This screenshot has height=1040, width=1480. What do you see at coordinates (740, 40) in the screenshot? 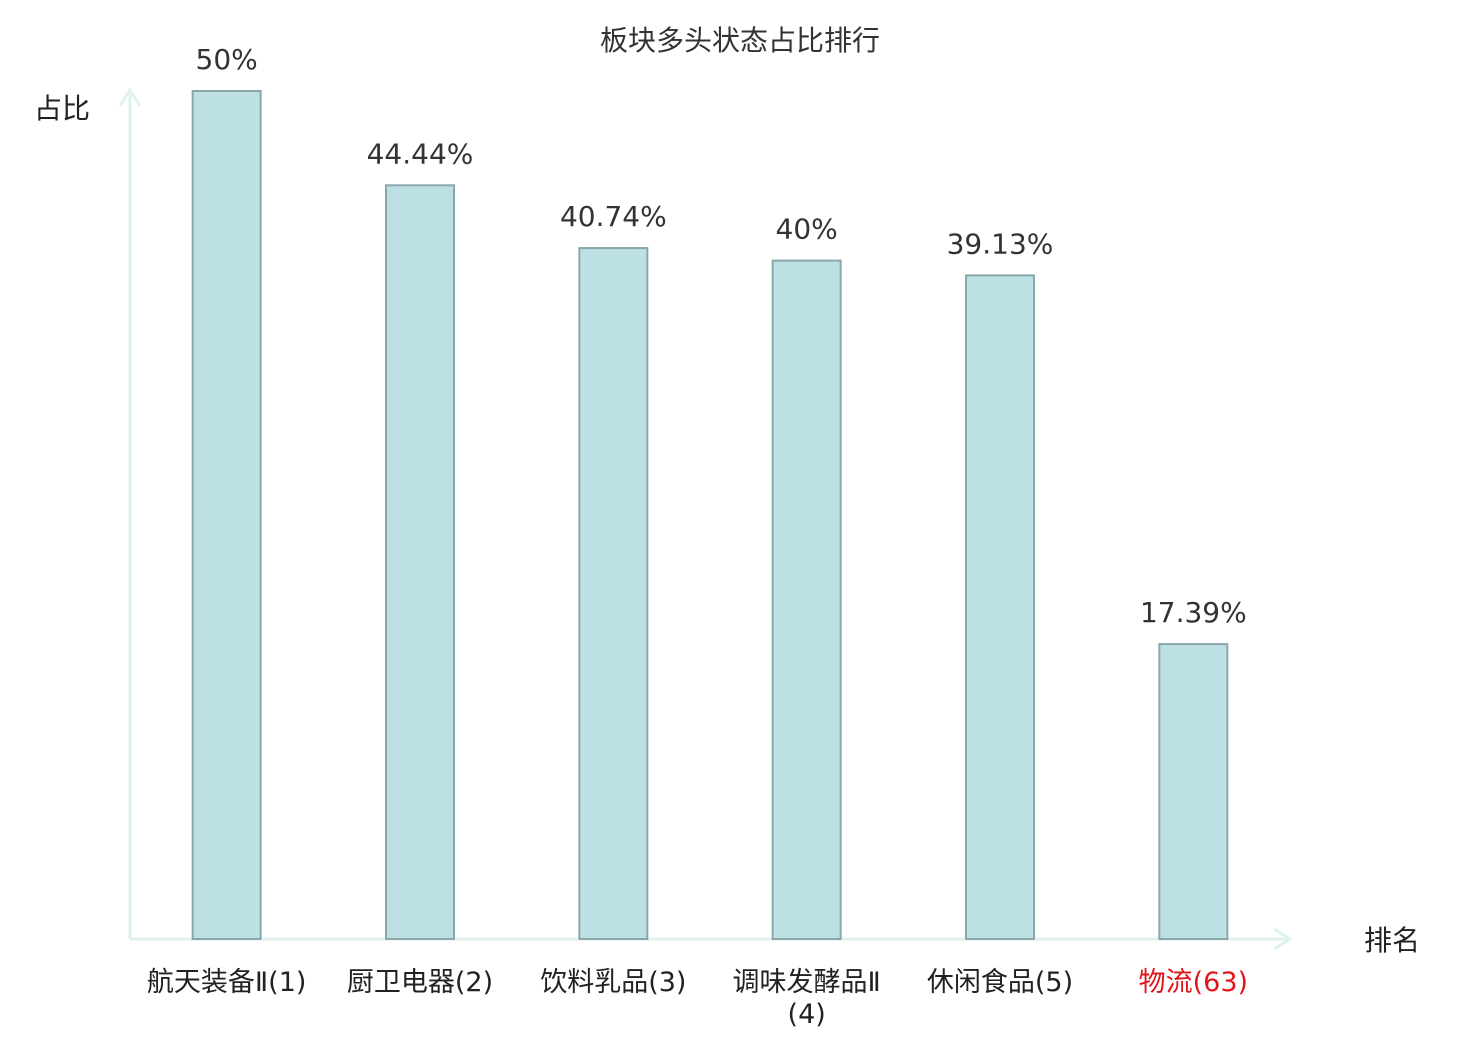
I see `chart-title: 板块多头状态占比排行` at bounding box center [740, 40].